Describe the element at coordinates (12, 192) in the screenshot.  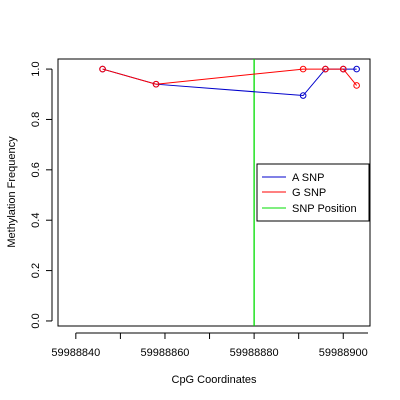
I see `y-axis-label: Methylation Frequency` at that location.